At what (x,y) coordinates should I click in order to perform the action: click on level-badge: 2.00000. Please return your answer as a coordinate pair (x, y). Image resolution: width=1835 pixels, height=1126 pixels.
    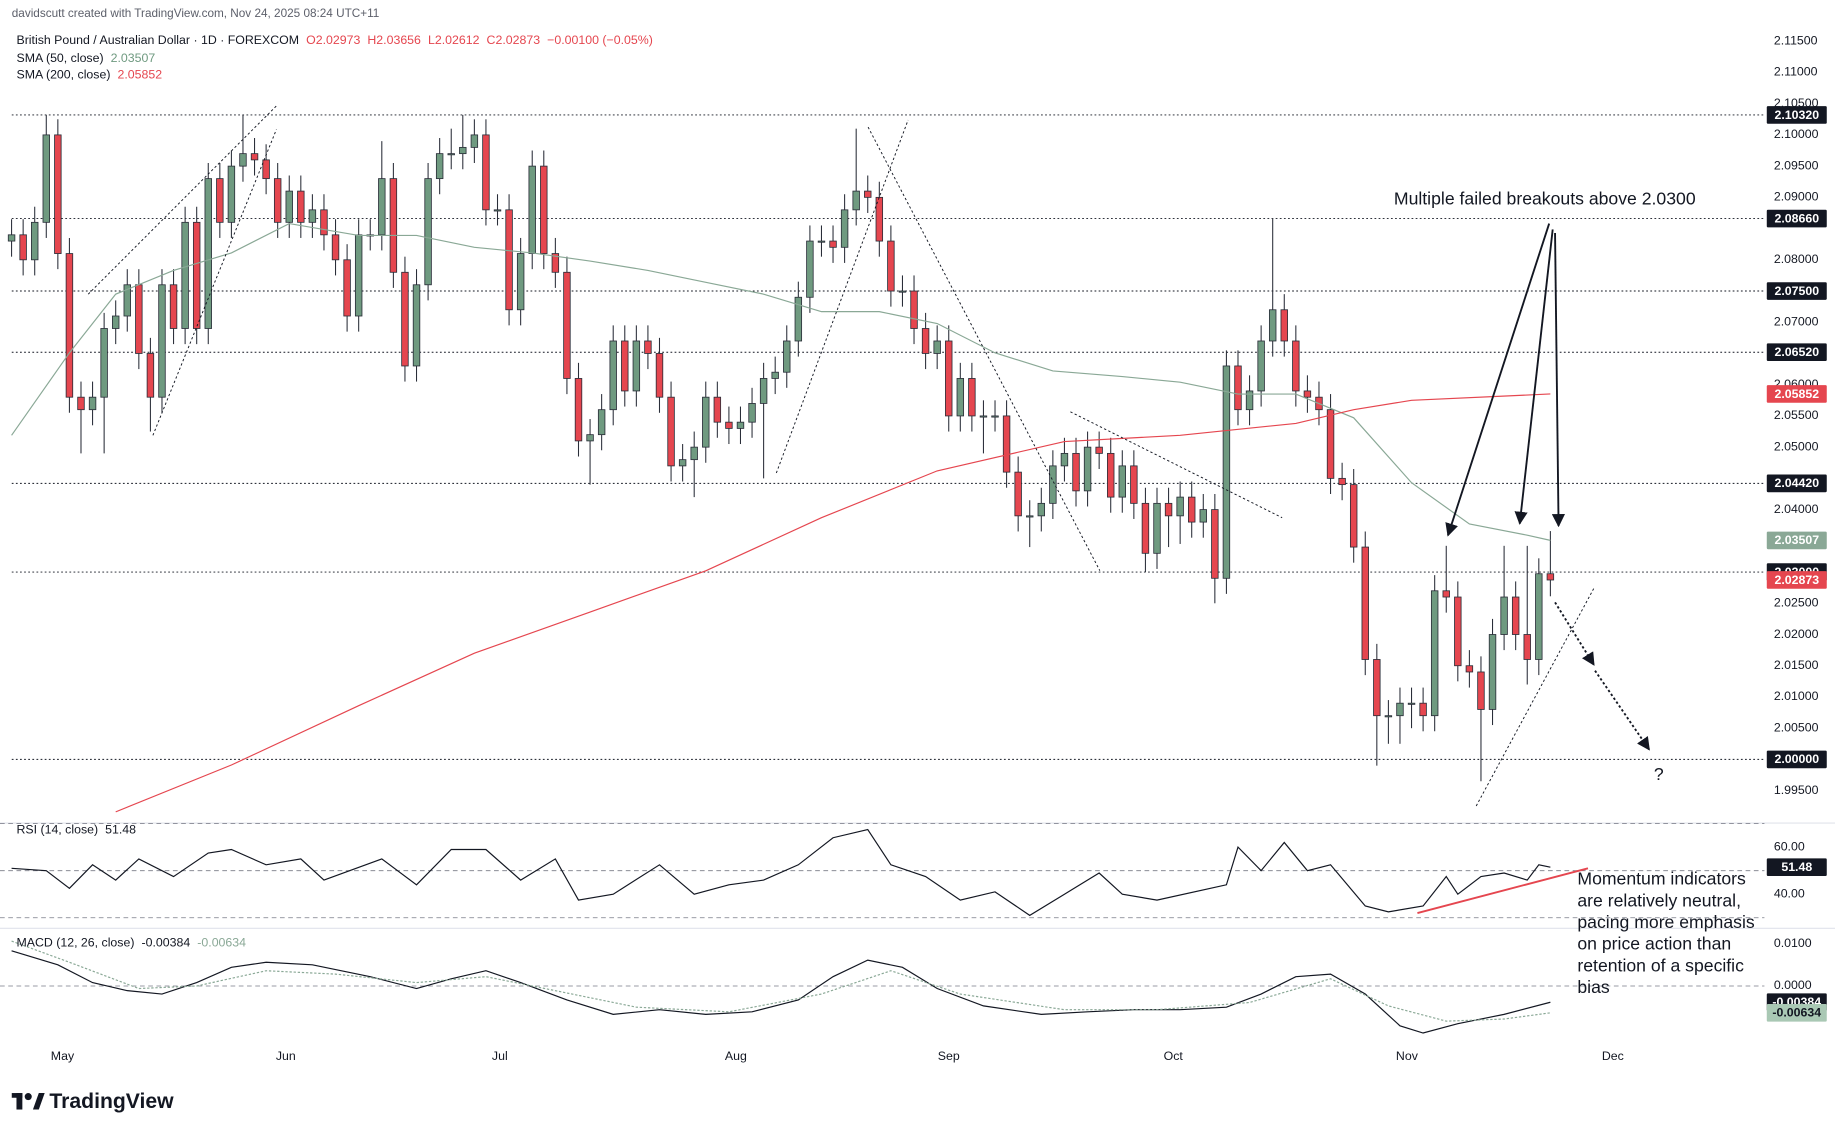
    Looking at the image, I should click on (1796, 759).